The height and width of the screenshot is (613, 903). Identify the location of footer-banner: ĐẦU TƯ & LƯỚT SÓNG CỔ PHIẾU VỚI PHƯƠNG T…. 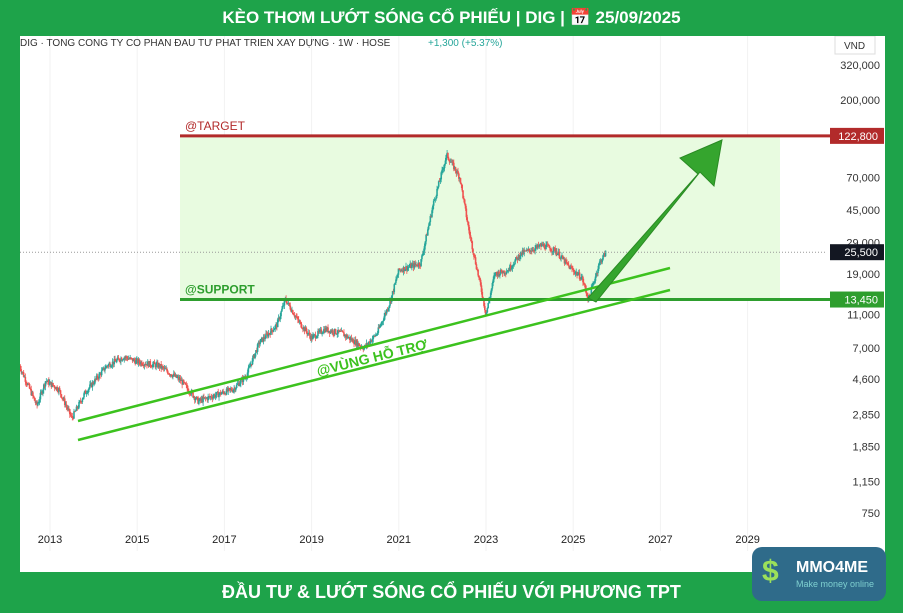
(451, 592).